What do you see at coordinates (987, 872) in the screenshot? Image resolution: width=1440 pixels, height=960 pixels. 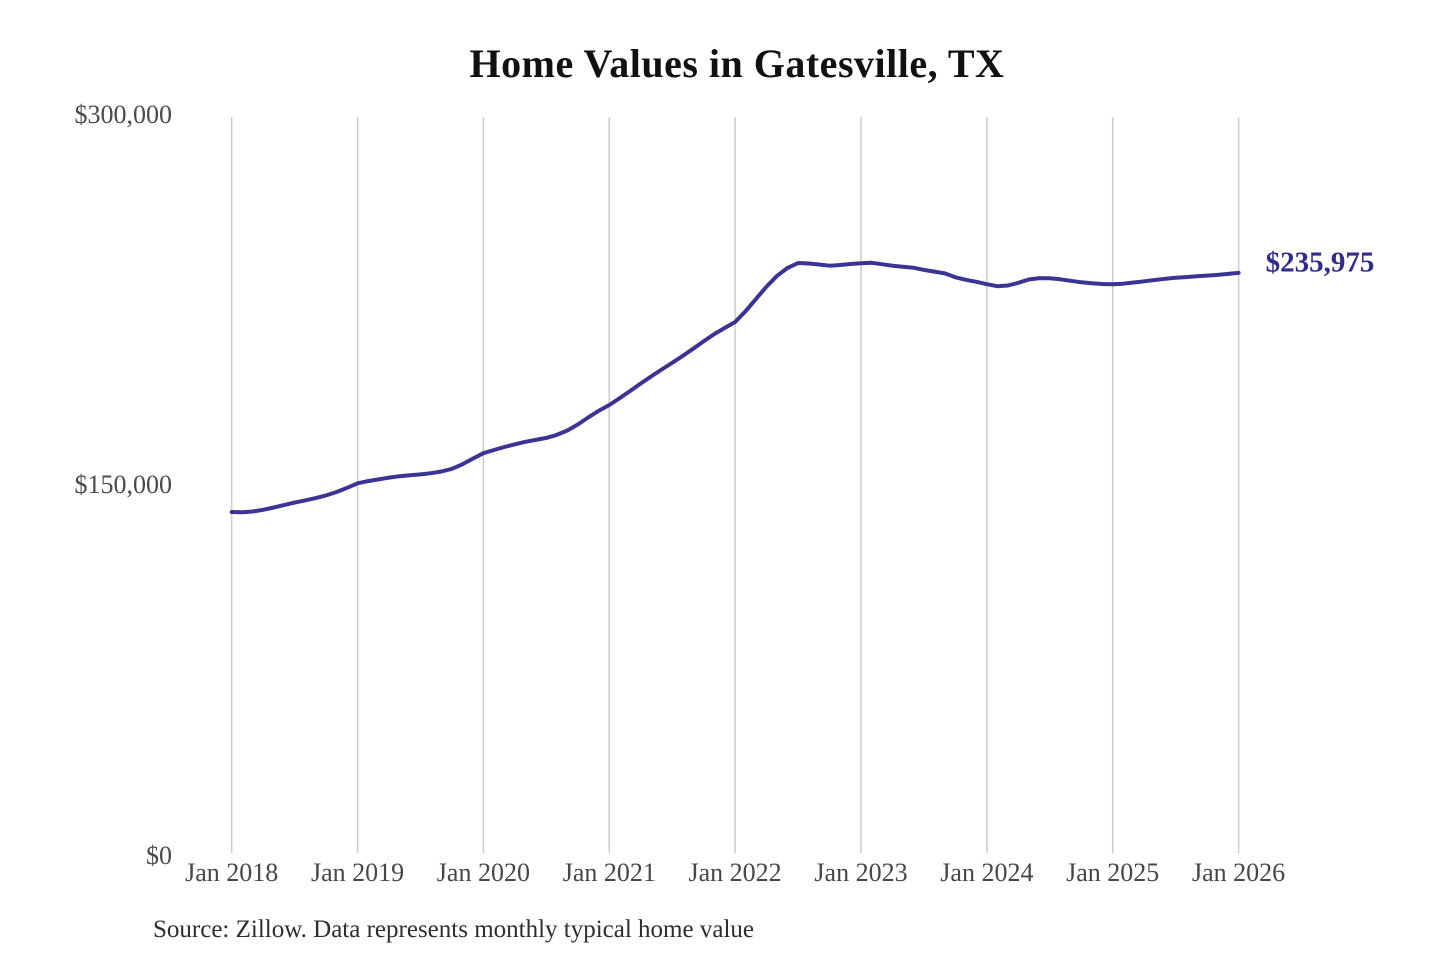 I see `x-axis-tick-label: Jan 2024` at bounding box center [987, 872].